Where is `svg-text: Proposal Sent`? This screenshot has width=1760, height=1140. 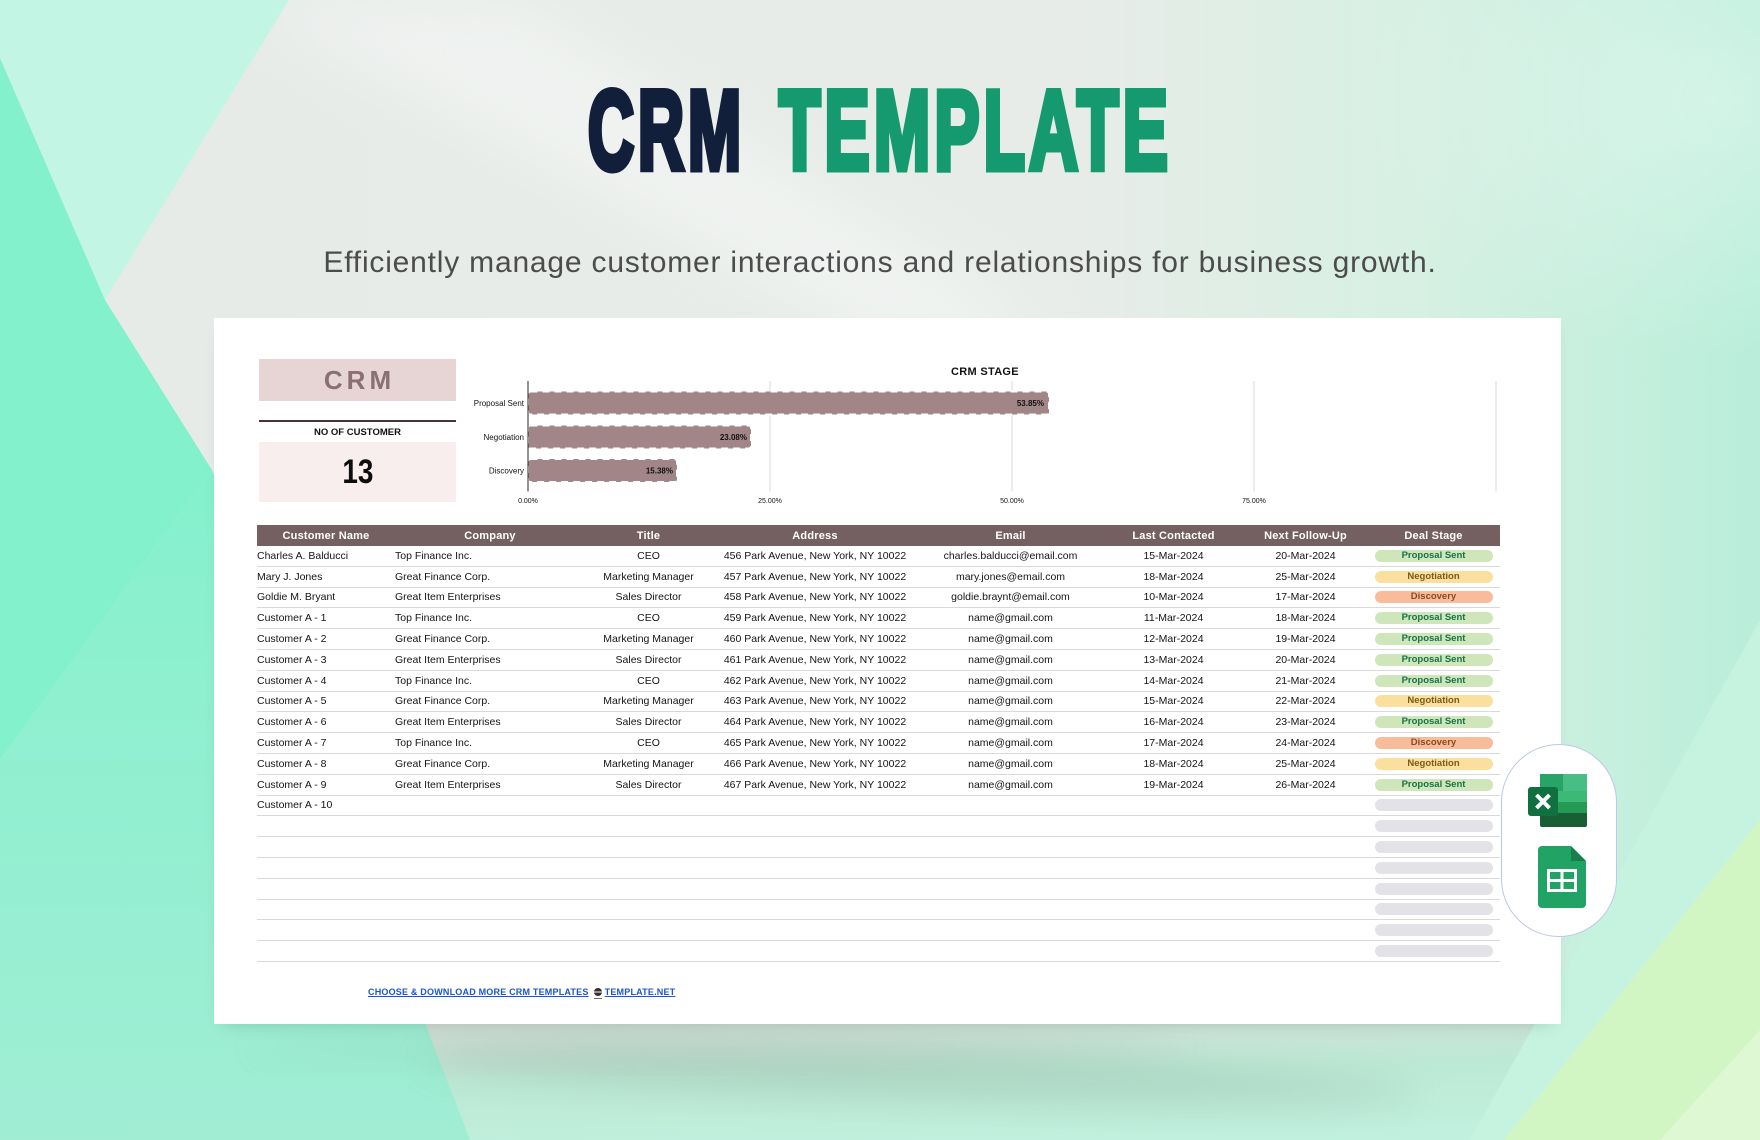 svg-text: Proposal Sent is located at coordinates (499, 403).